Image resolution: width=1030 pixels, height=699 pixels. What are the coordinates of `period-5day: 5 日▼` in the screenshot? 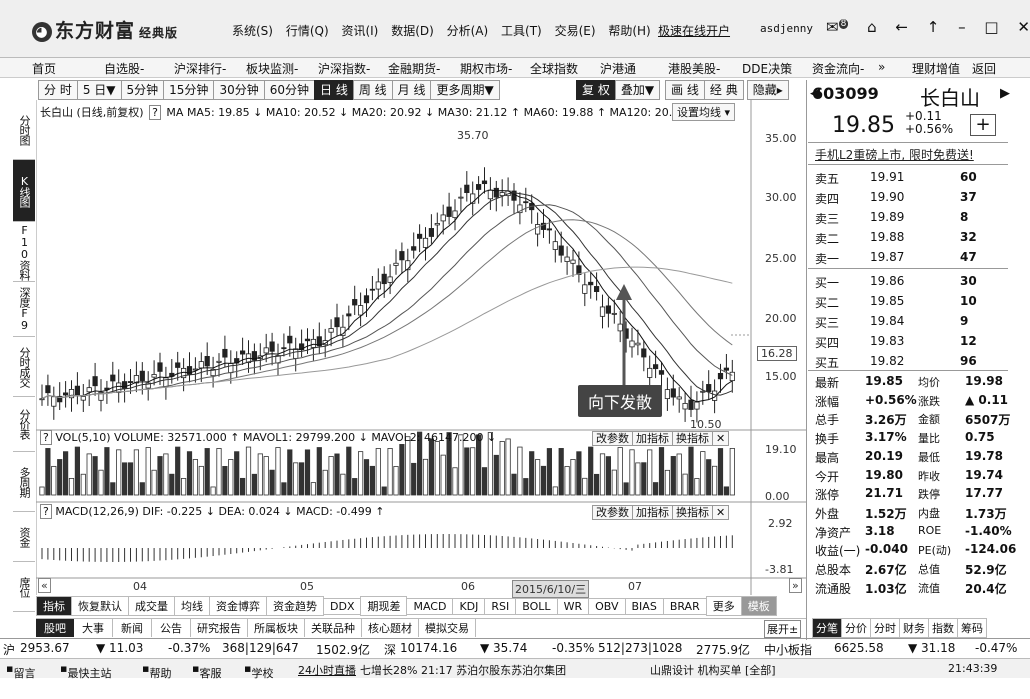 It's located at (99, 90).